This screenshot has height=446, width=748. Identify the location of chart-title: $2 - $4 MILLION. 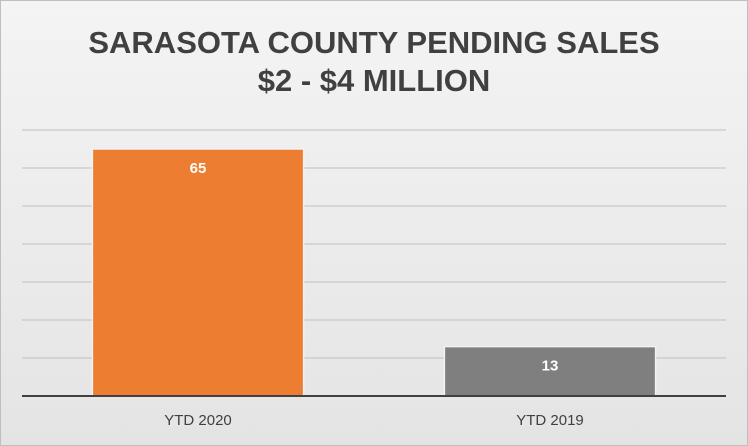
(374, 80).